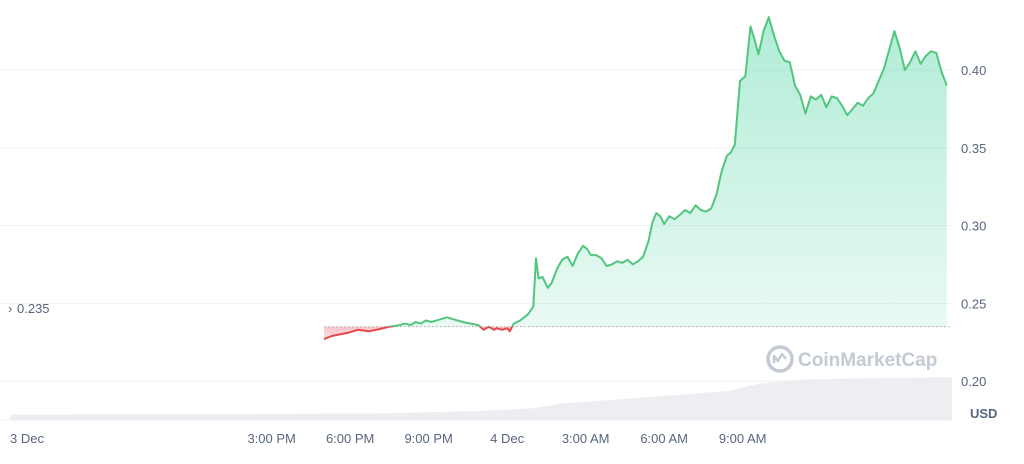 The height and width of the screenshot is (464, 1024). What do you see at coordinates (586, 438) in the screenshot?
I see `x-tick-label: 3:00 AM` at bounding box center [586, 438].